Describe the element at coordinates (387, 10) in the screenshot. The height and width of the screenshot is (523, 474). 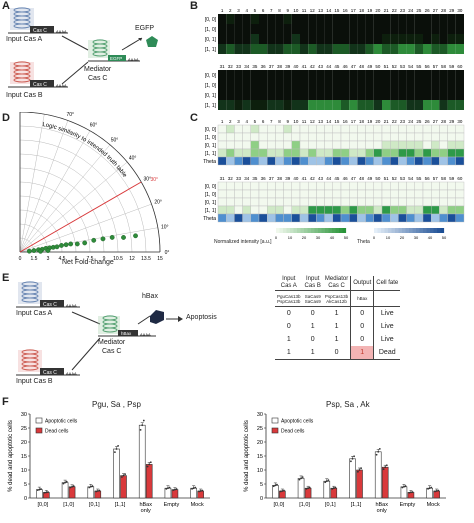
I see `column-number: 21` at that location.